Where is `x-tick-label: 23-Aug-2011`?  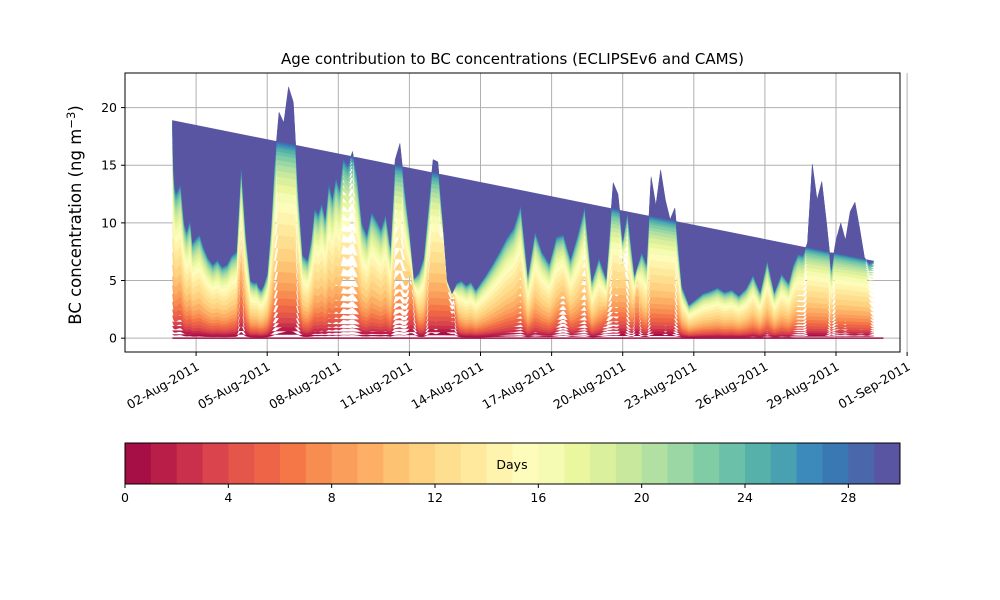 x-tick-label: 23-Aug-2011 is located at coordinates (661, 385).